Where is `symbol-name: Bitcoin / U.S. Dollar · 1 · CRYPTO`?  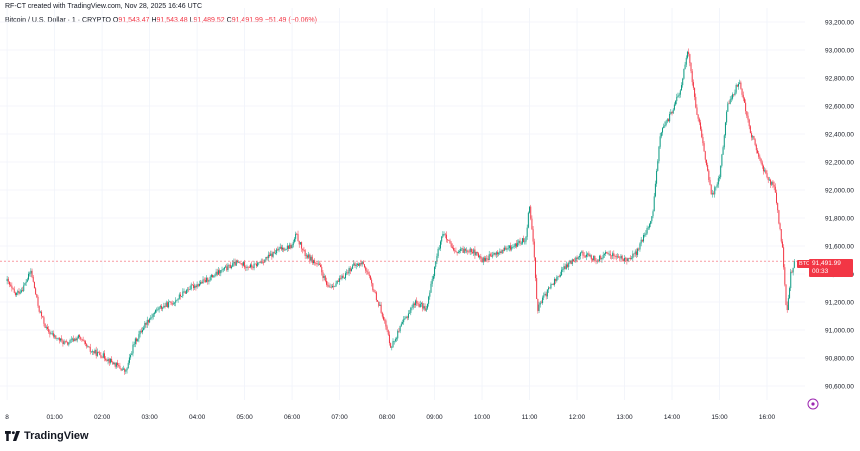
symbol-name: Bitcoin / U.S. Dollar · 1 · CRYPTO is located at coordinates (58, 20).